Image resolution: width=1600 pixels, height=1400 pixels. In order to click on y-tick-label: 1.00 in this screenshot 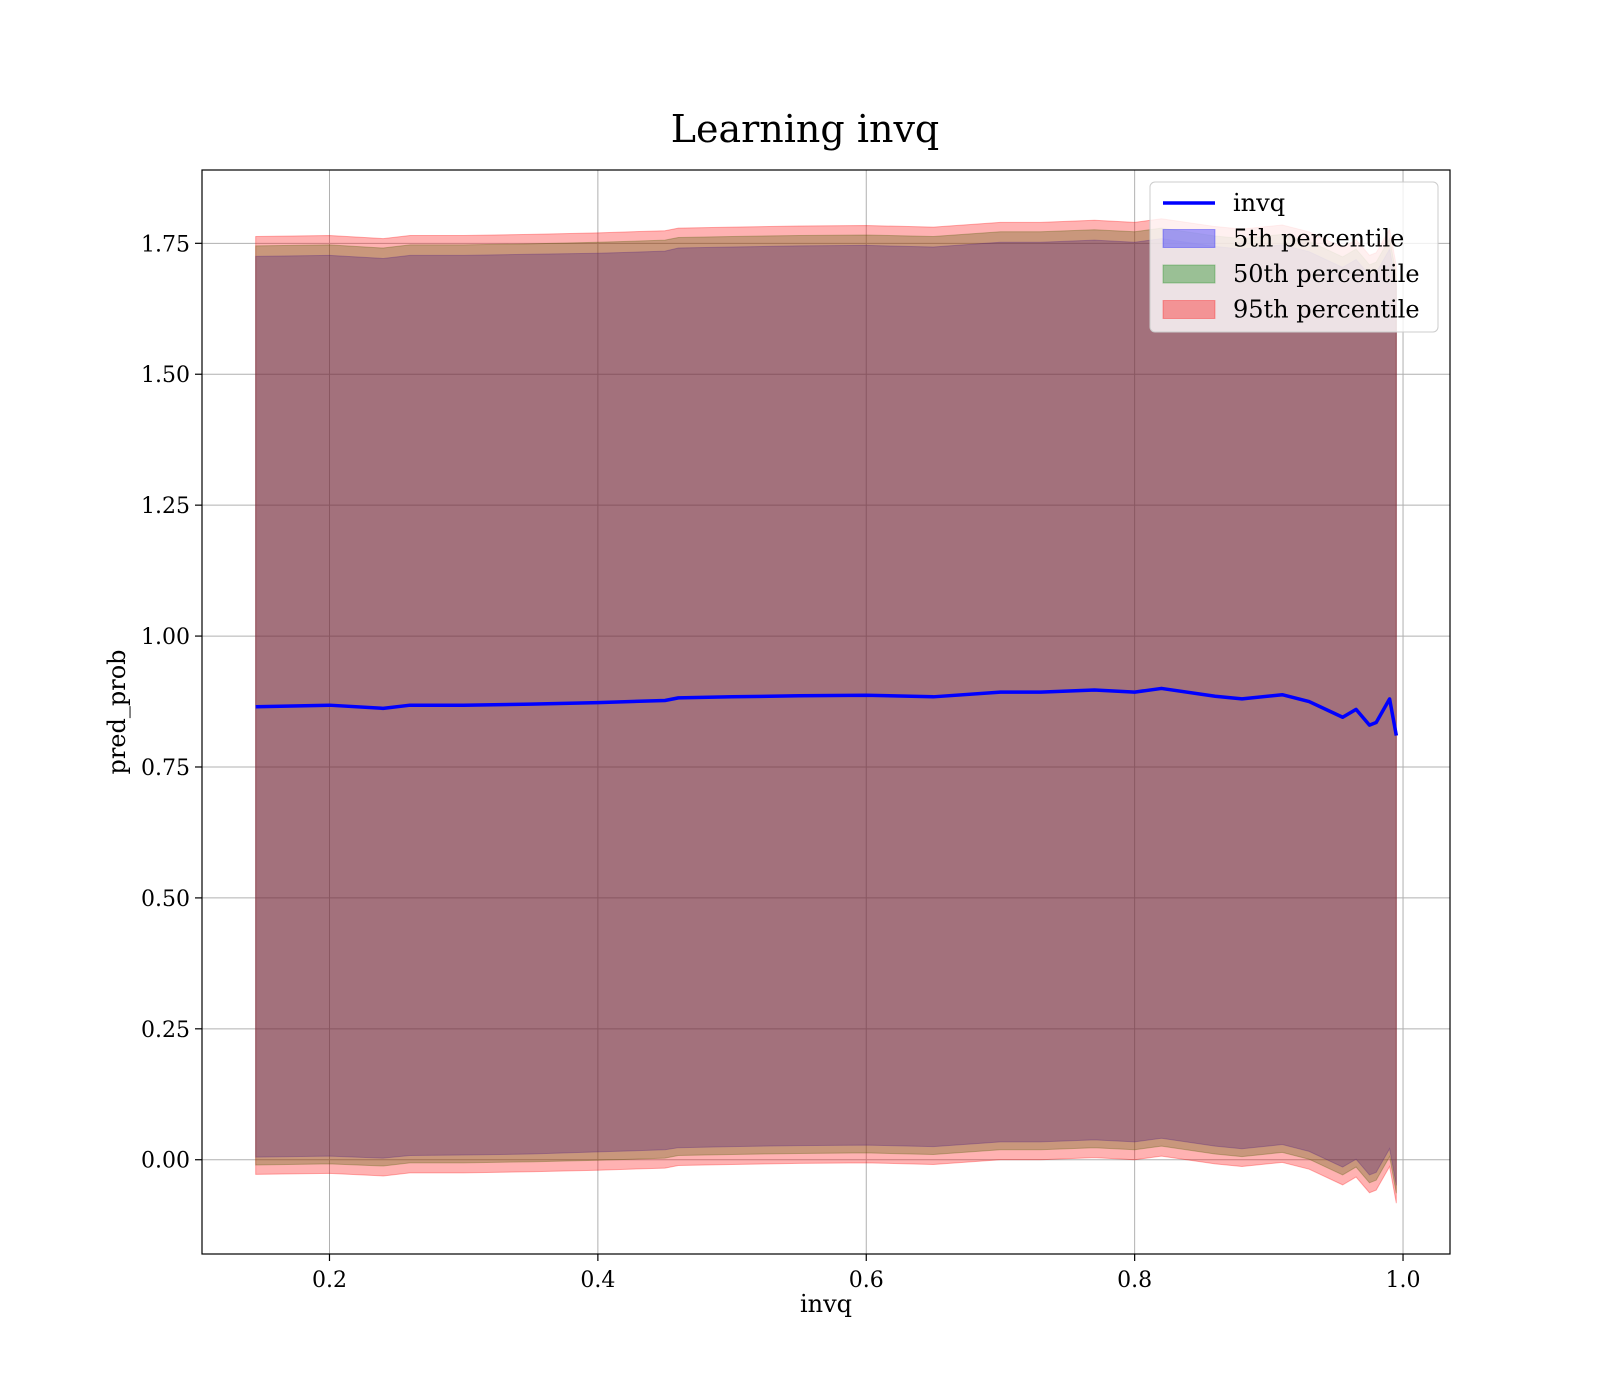, I will do `click(165, 637)`.